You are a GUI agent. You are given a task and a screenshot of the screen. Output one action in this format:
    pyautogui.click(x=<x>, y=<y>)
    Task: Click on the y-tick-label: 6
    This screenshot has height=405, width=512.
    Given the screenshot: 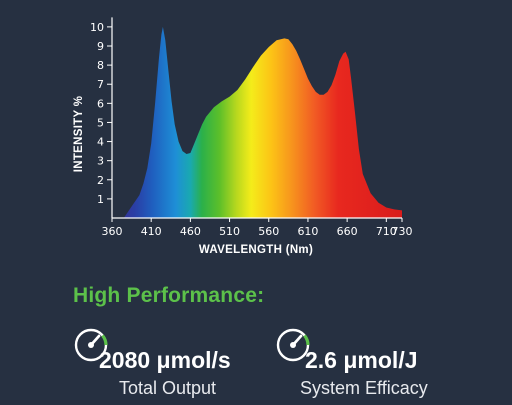 What is the action you would take?
    pyautogui.click(x=100, y=103)
    